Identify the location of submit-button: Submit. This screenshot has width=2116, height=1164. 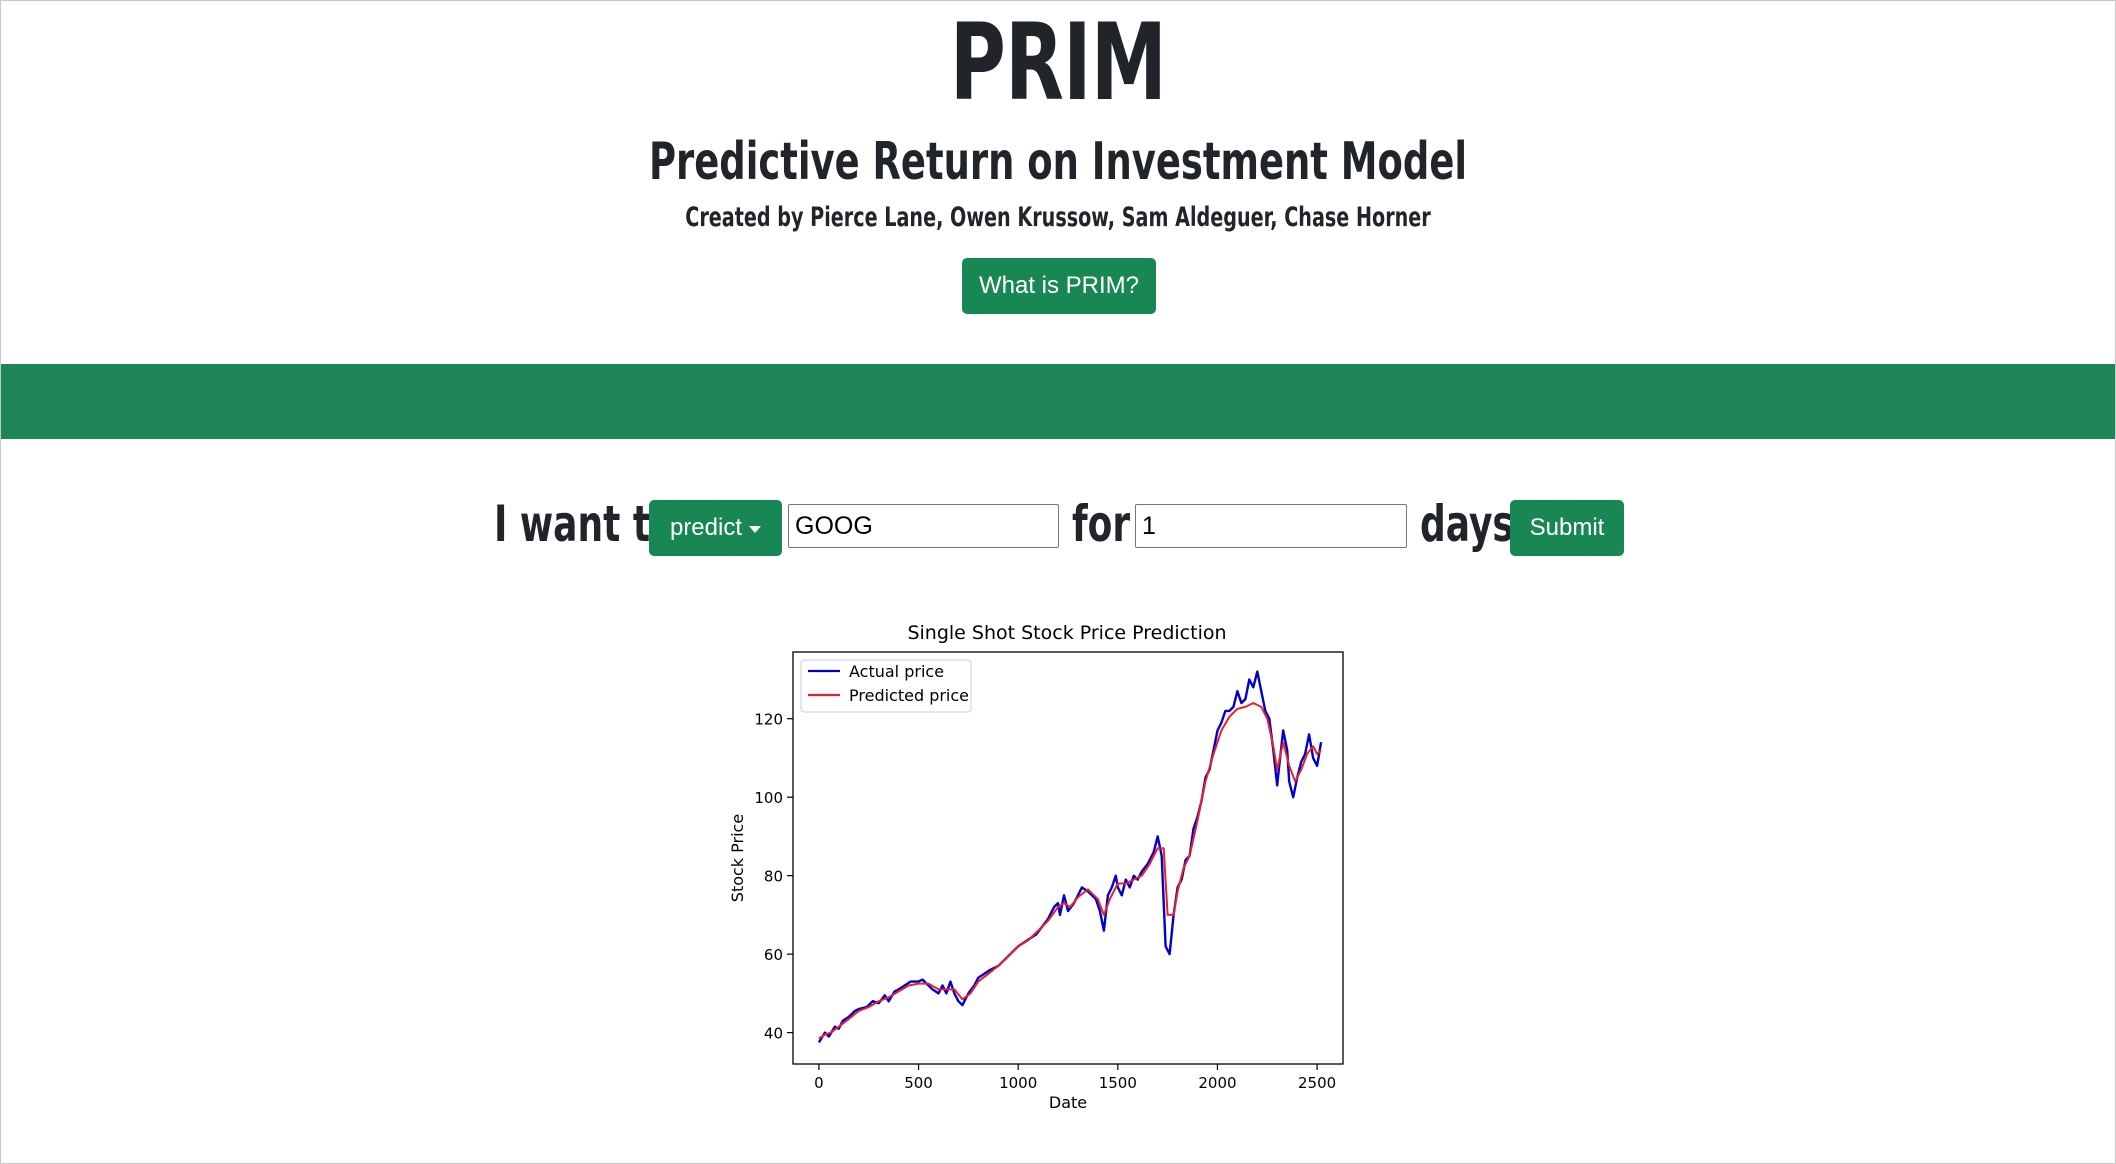
(1567, 528).